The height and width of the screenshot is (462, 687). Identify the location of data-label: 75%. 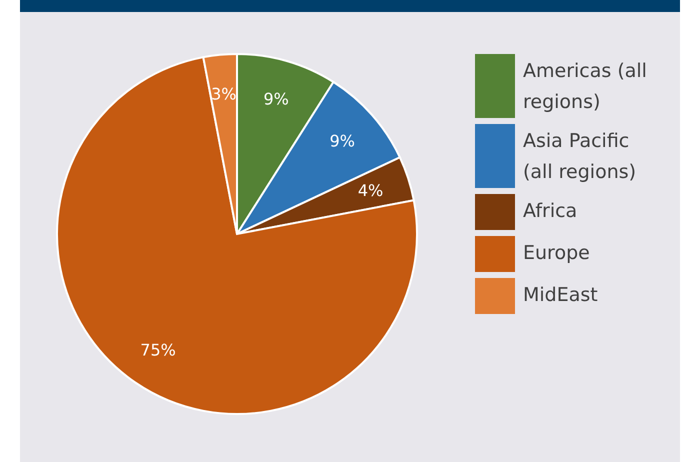
(158, 350).